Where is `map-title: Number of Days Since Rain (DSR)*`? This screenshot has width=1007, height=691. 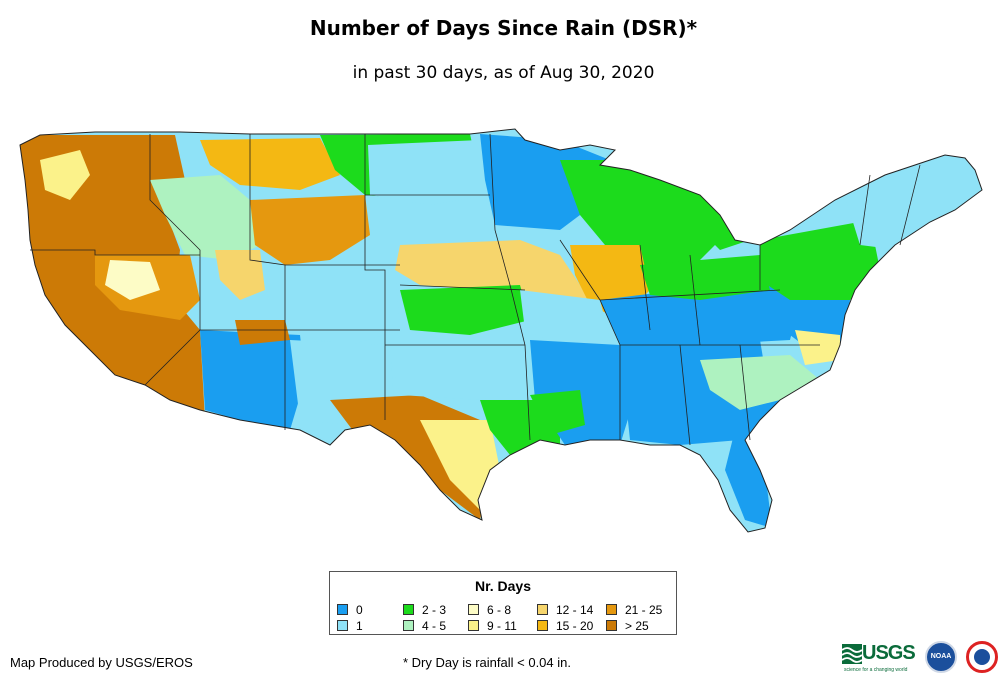 map-title: Number of Days Since Rain (DSR)* is located at coordinates (503, 28).